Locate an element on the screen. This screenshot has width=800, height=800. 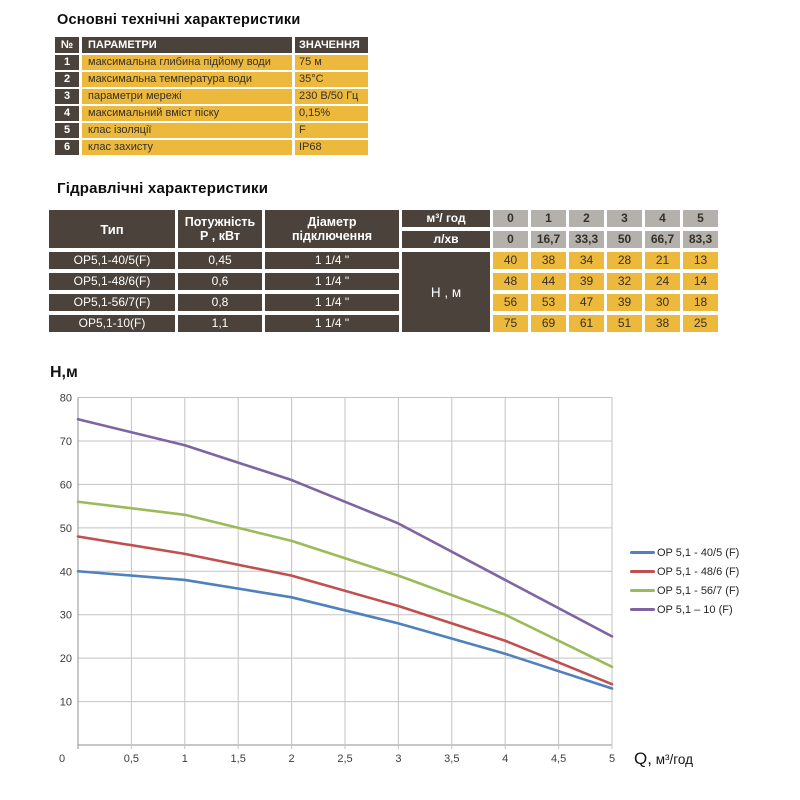
flow-min-value: 66,7 is located at coordinates (662, 239).